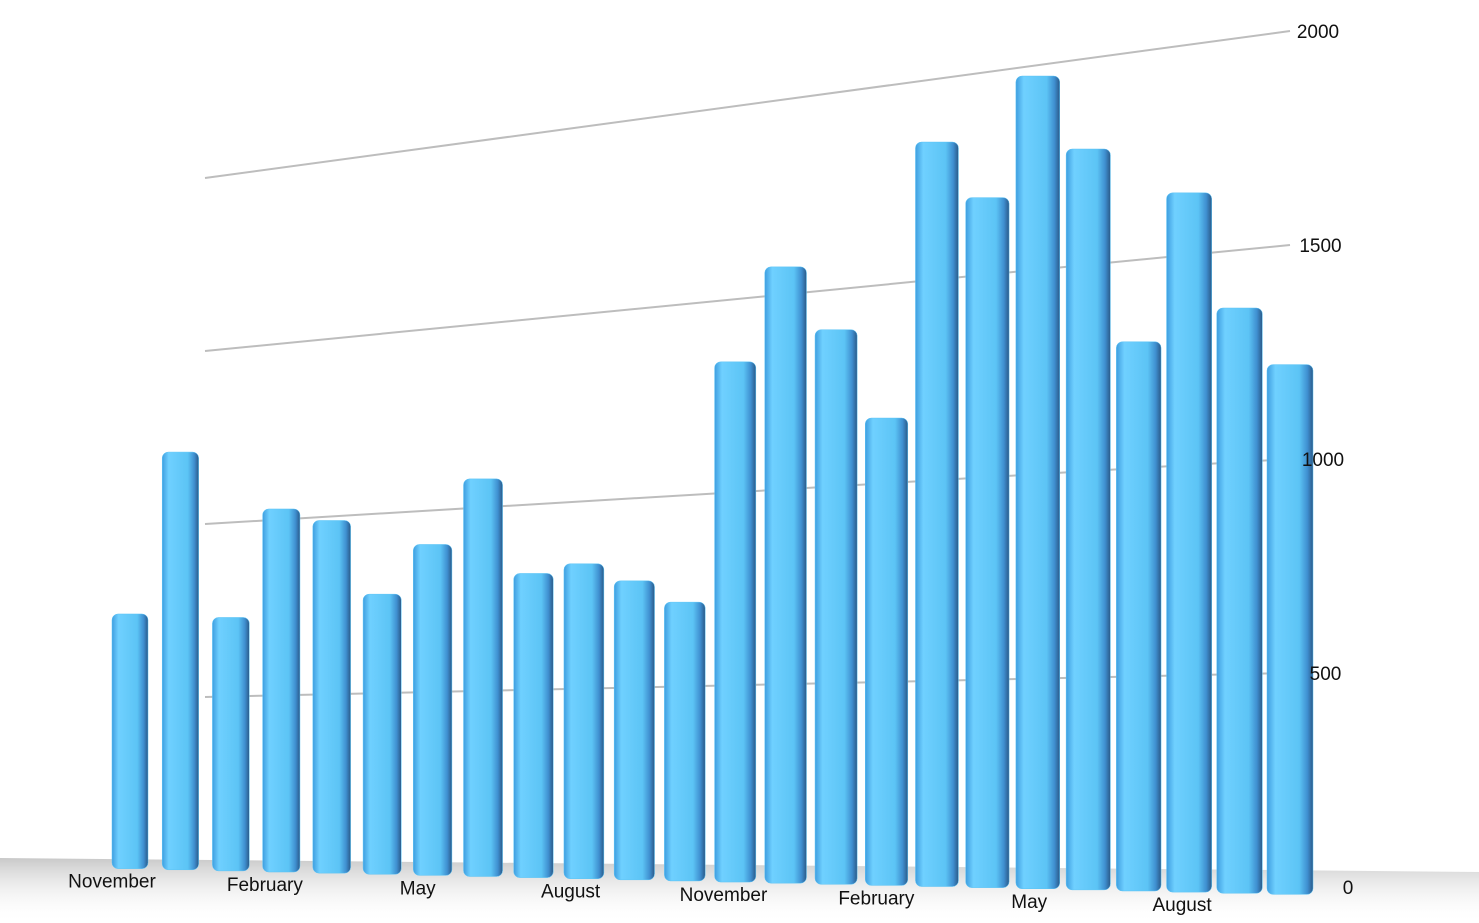  I want to click on y-tick-label: 2000, so click(1318, 32).